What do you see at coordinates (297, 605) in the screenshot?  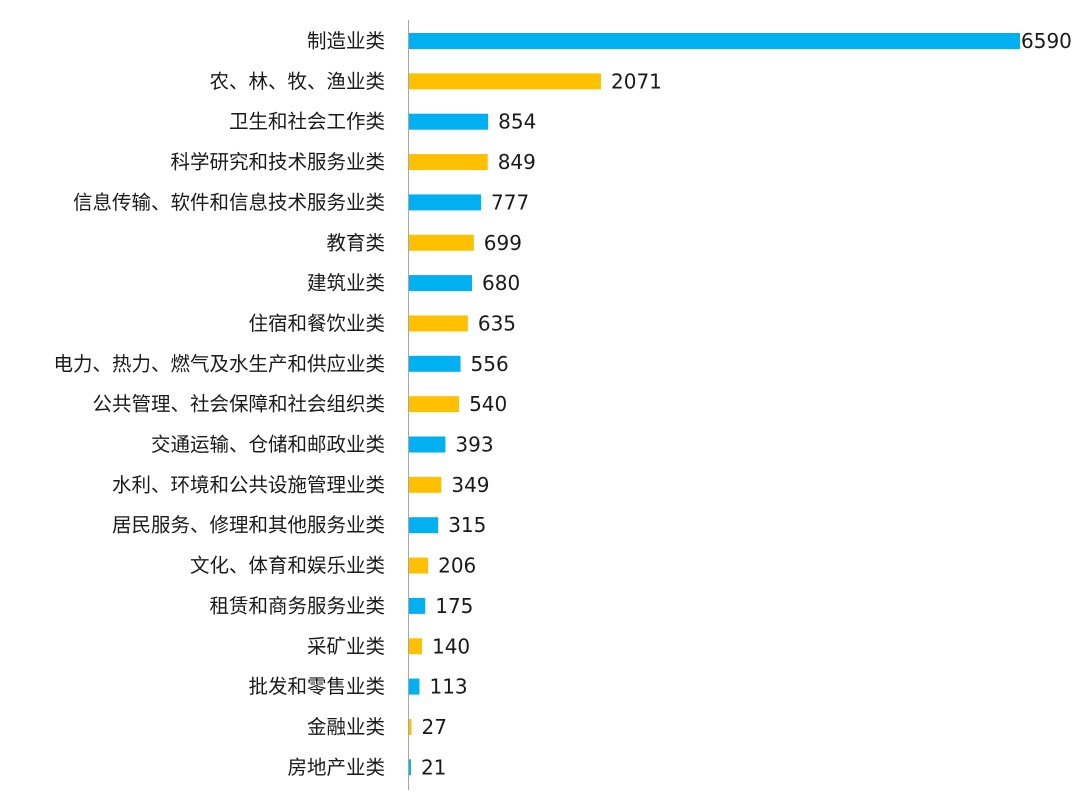 I see `category-label: 租赁和商务服务业类` at bounding box center [297, 605].